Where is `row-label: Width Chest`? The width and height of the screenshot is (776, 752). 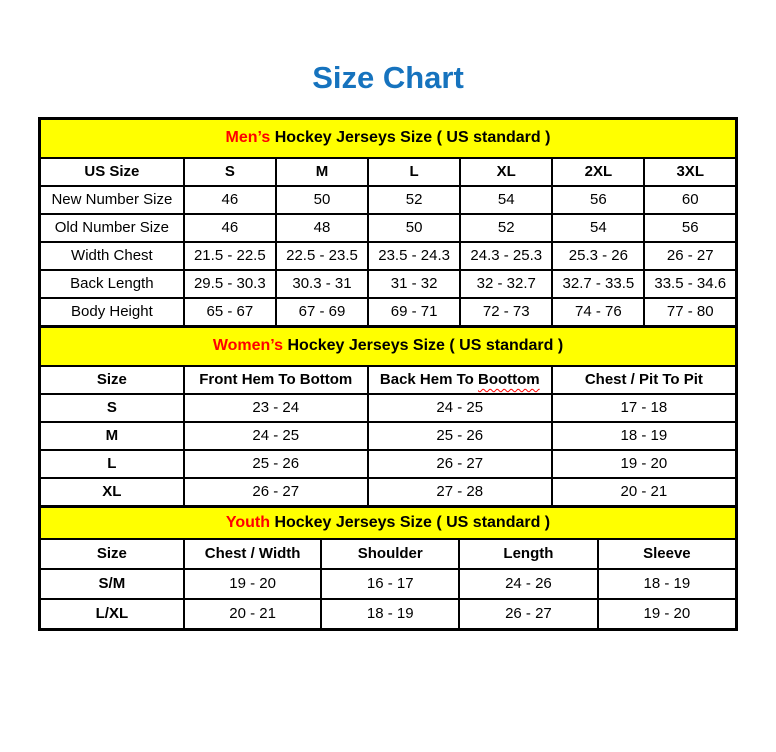
row-label: Width Chest is located at coordinates (111, 256).